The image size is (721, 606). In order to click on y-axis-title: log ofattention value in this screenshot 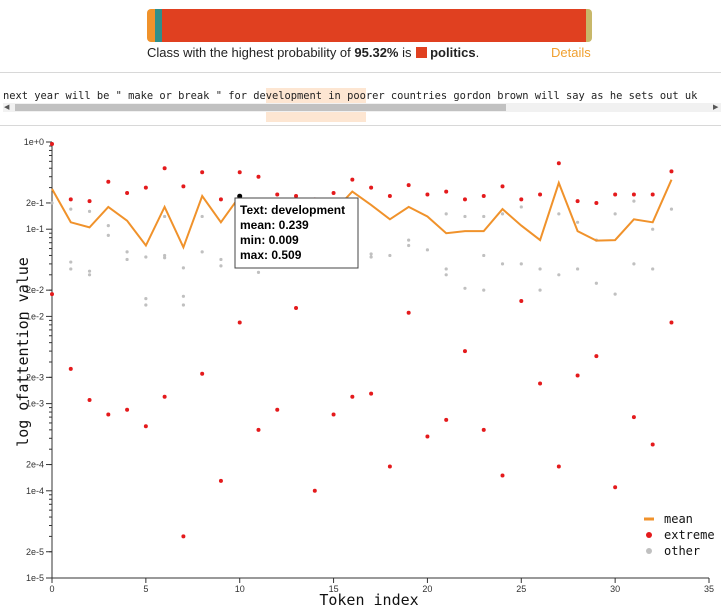, I will do `click(23, 352)`.